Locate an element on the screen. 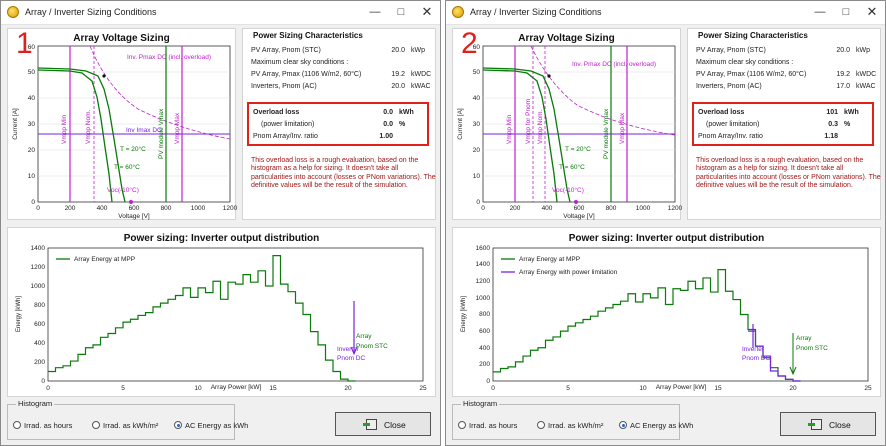 This screenshot has height=446, width=886. x-axis-label: Voltage [V] is located at coordinates (579, 216).